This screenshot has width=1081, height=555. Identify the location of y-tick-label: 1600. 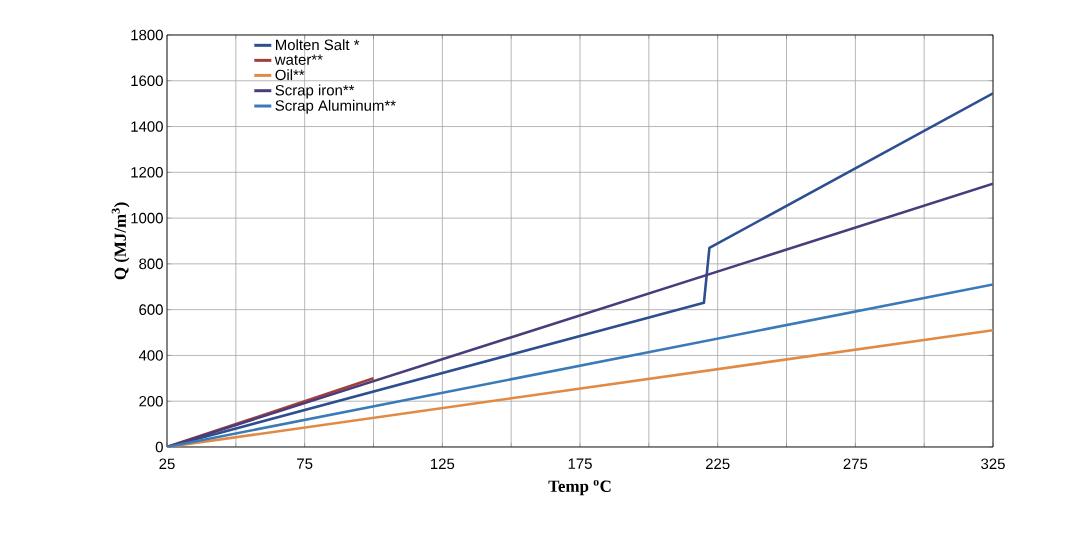
(147, 81).